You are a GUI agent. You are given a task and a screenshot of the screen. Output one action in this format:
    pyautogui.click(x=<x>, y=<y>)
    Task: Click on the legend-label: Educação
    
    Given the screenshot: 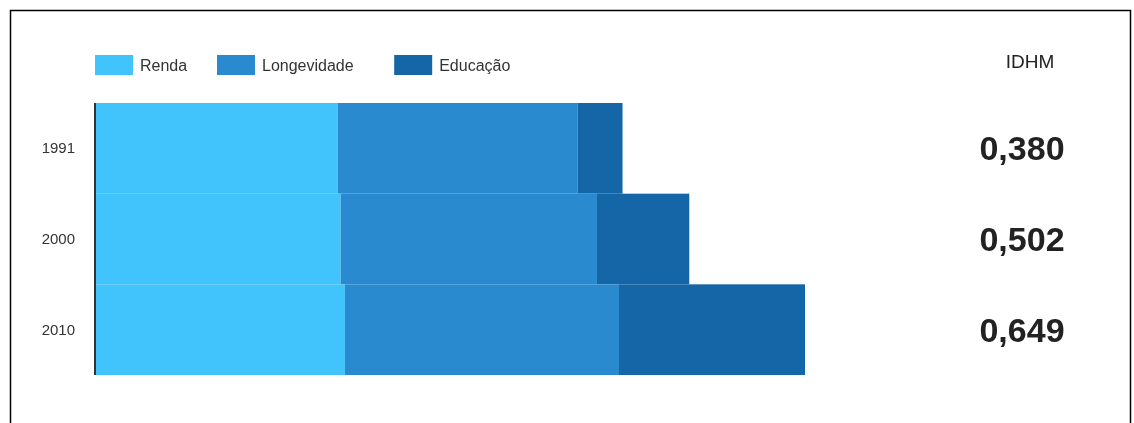 What is the action you would take?
    pyautogui.click(x=475, y=65)
    